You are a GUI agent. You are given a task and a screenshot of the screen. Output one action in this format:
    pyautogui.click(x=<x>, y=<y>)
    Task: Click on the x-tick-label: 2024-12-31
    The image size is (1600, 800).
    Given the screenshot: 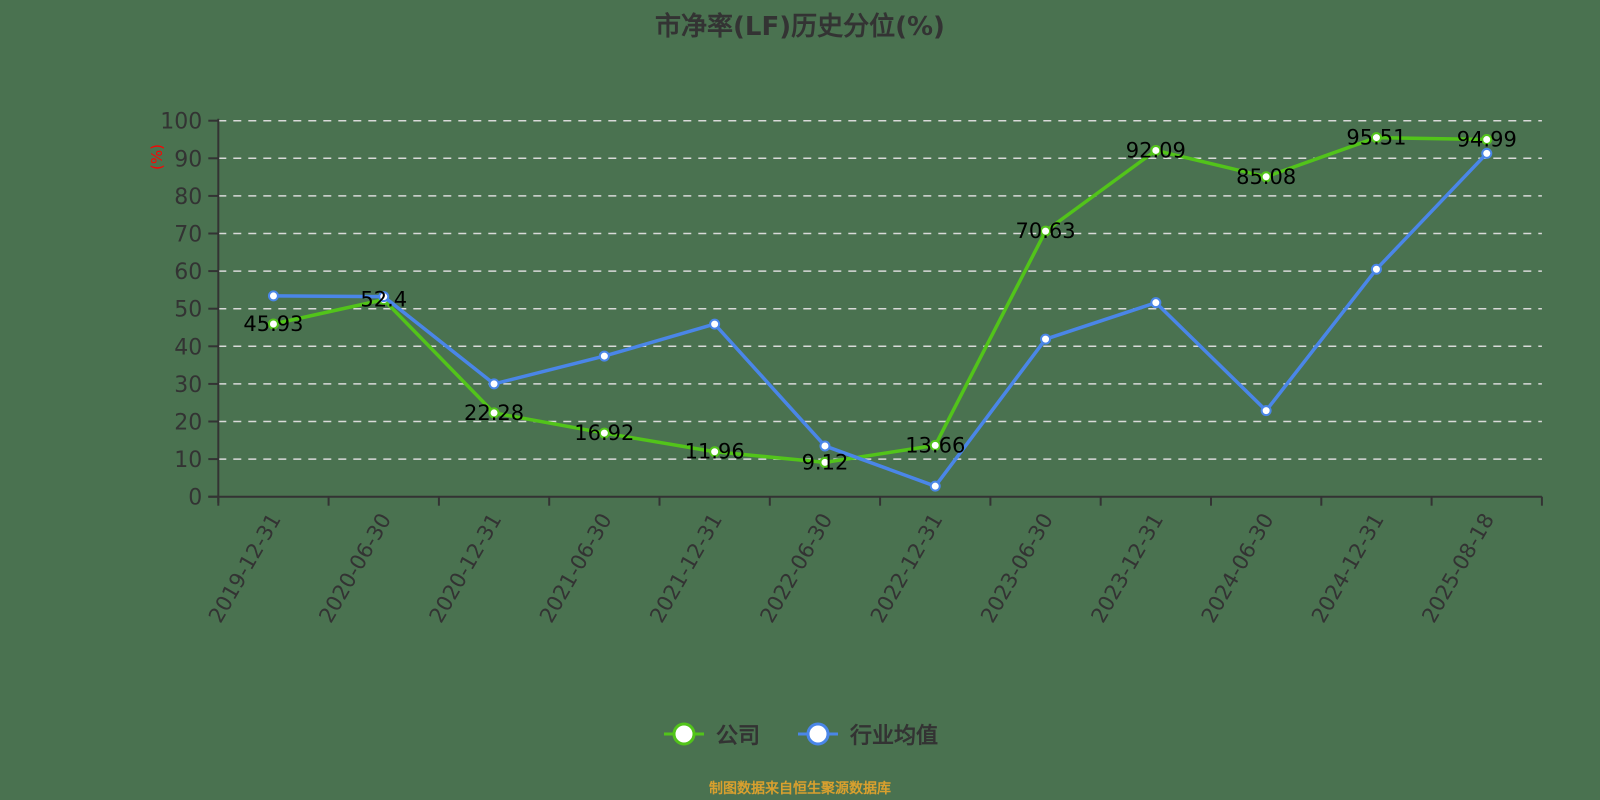 What is the action you would take?
    pyautogui.click(x=1348, y=568)
    